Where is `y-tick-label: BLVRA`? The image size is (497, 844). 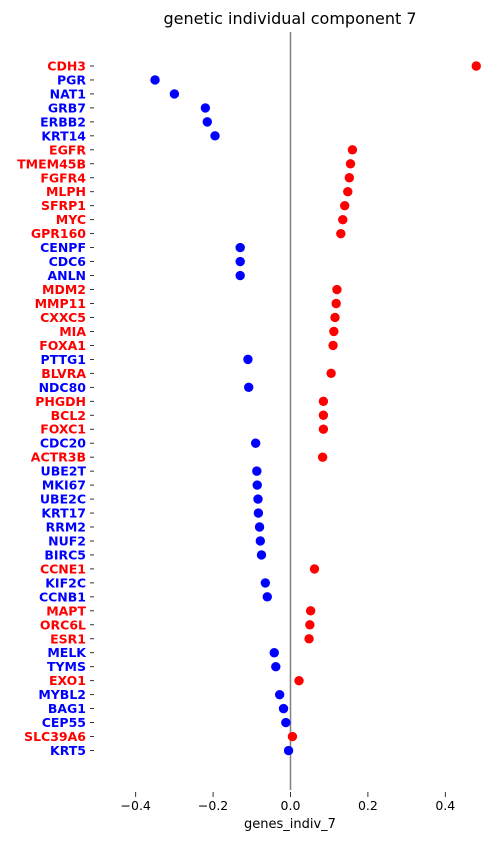 y-tick-label: BLVRA is located at coordinates (63, 373).